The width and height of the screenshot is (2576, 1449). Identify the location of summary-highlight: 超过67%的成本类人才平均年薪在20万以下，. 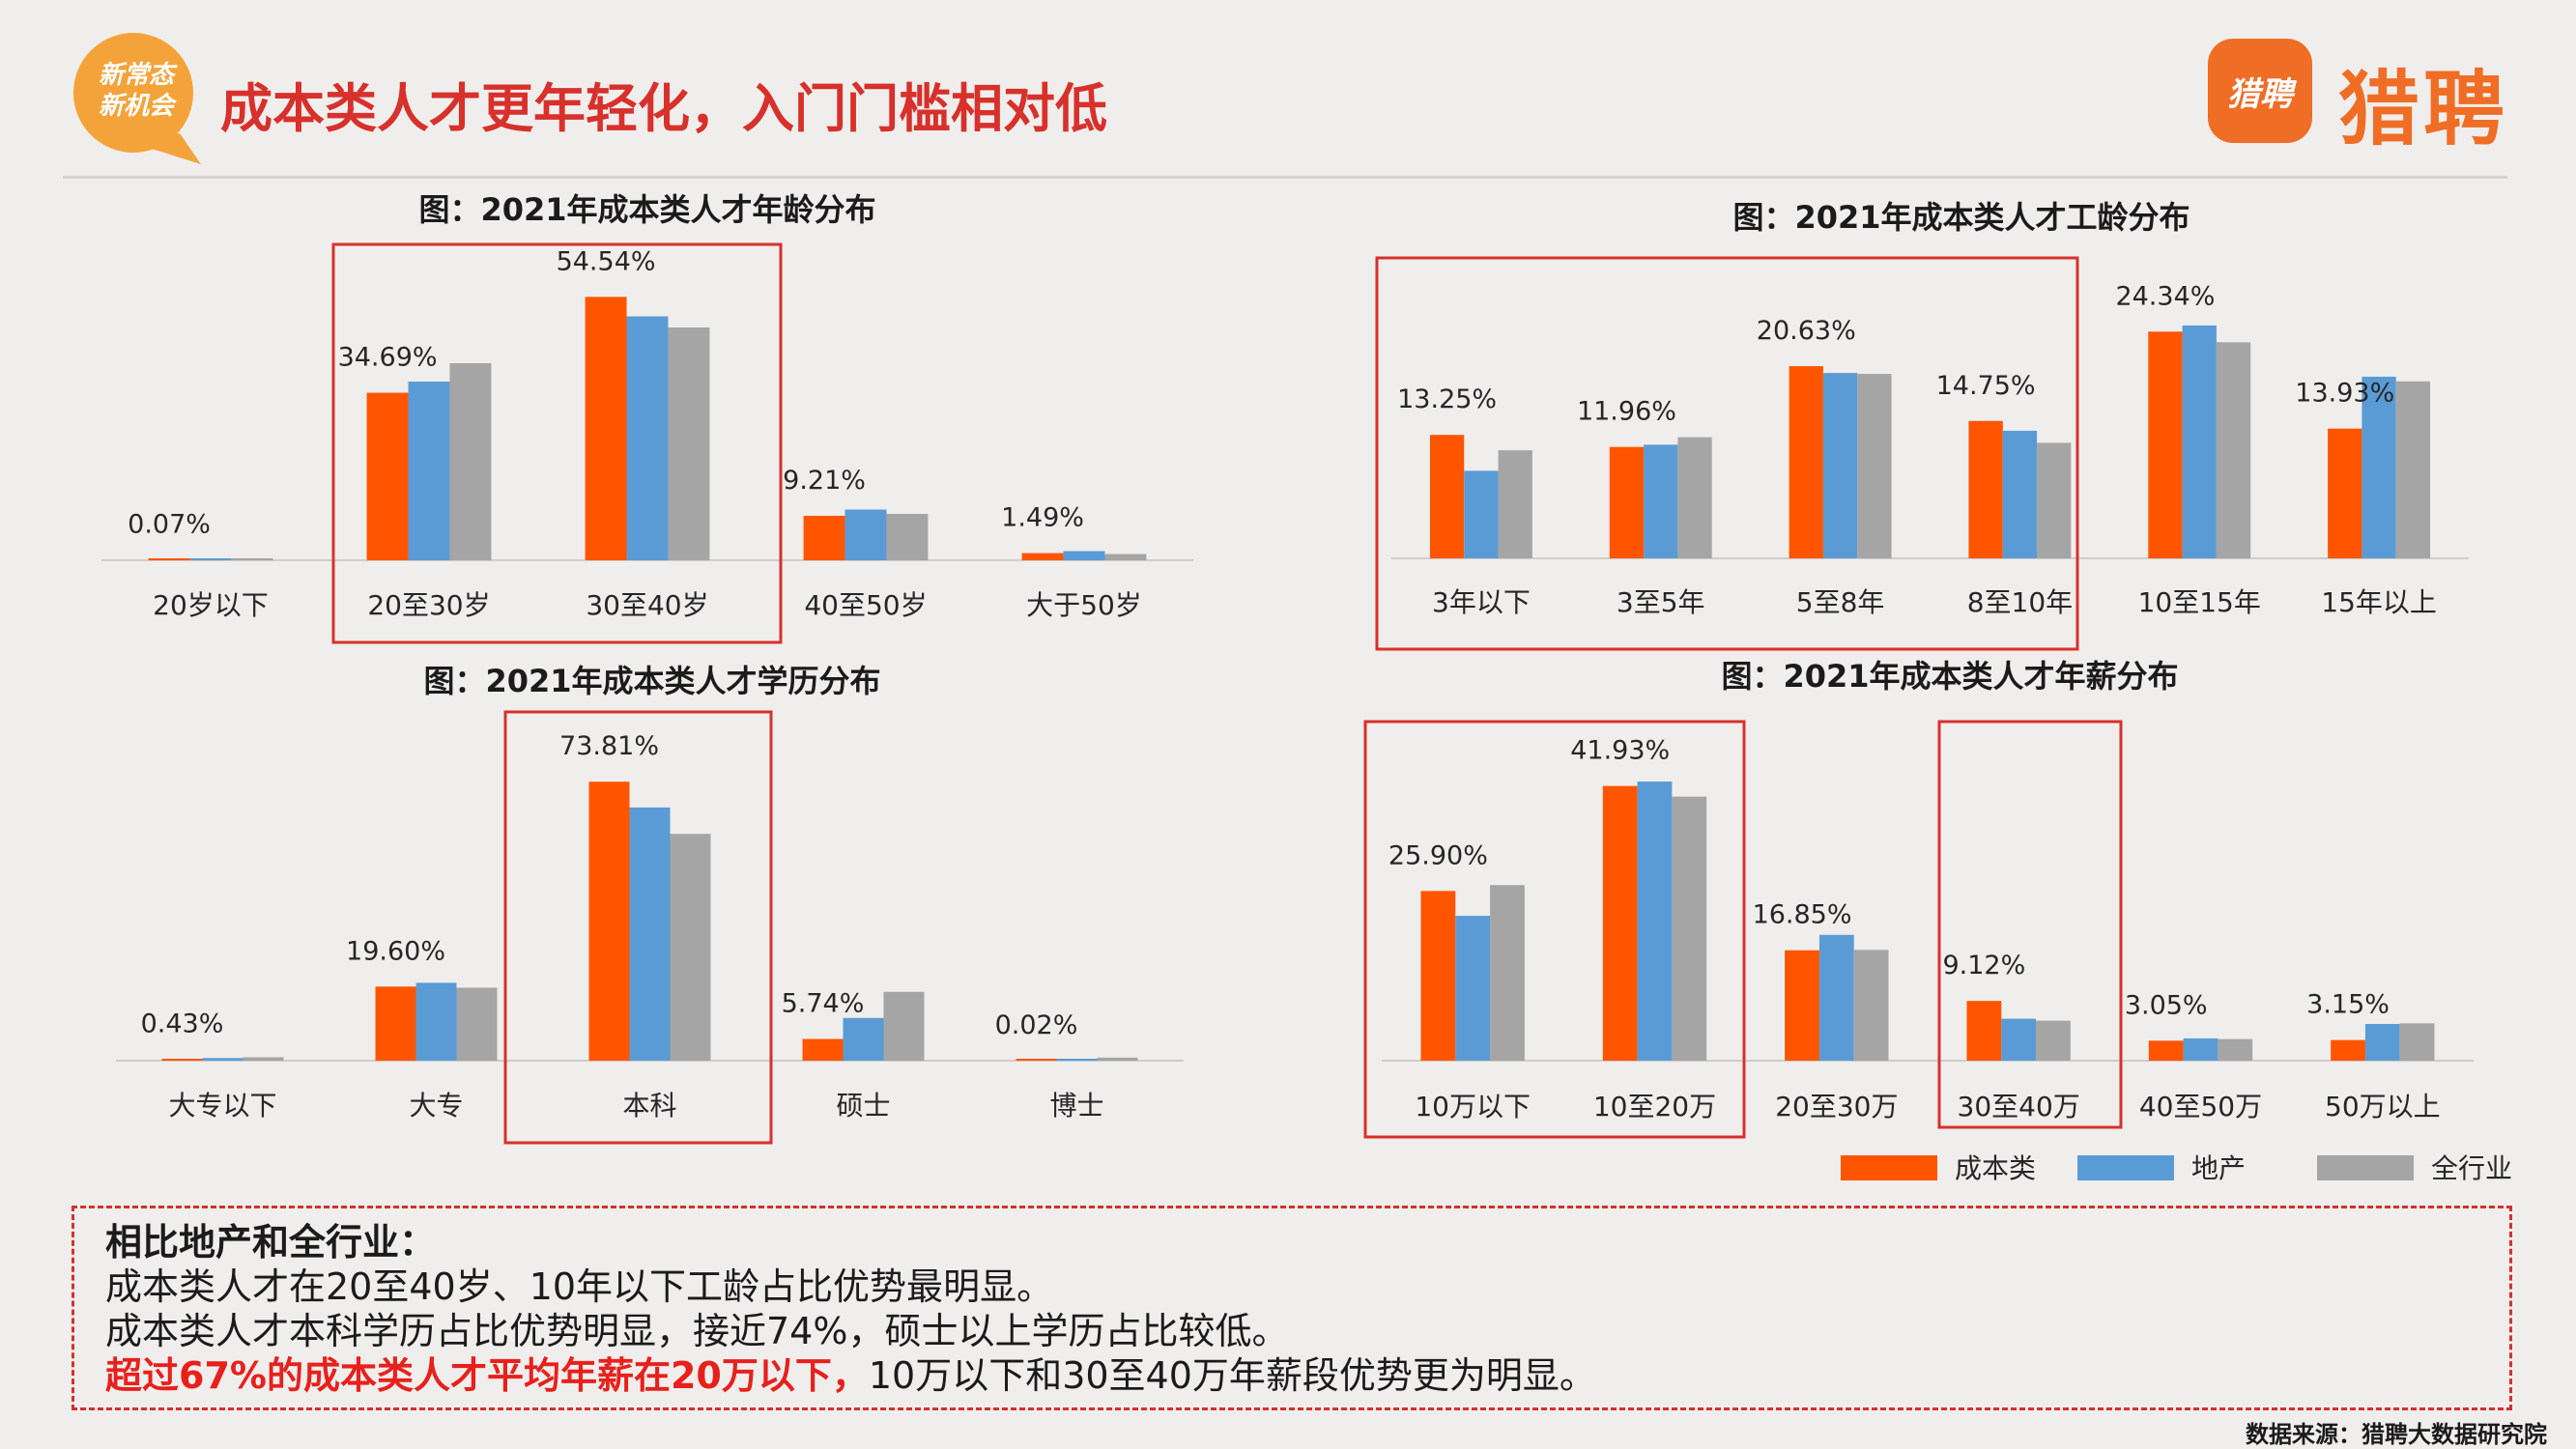
(487, 1375).